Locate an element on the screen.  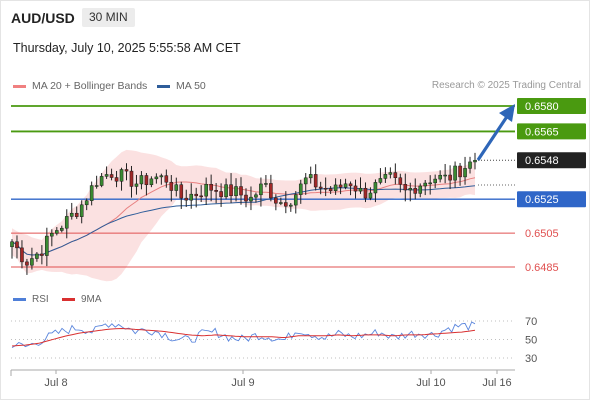
rsi-tick-30: 30 is located at coordinates (531, 359).